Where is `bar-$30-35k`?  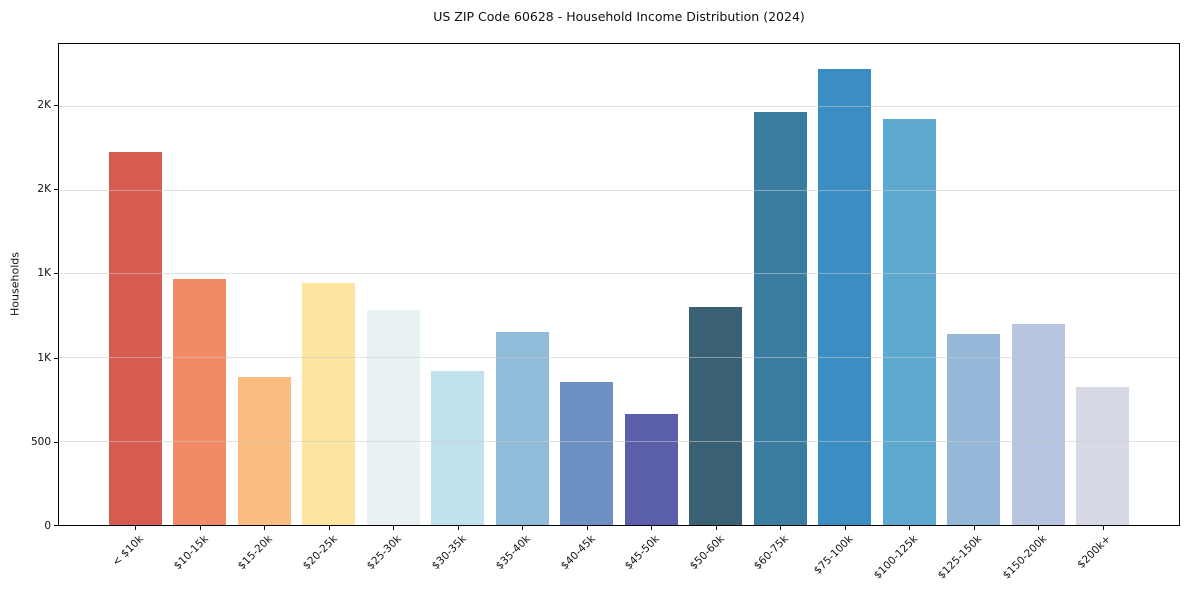 bar-$30-35k is located at coordinates (458, 447).